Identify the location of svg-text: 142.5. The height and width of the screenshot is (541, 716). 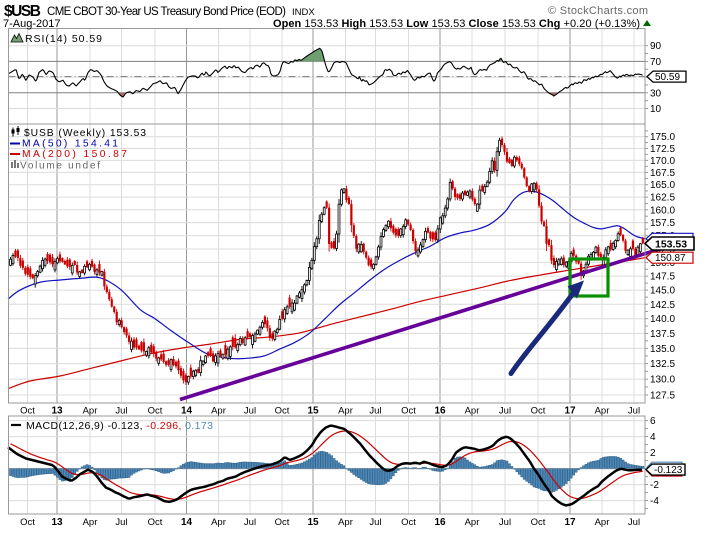
(662, 305).